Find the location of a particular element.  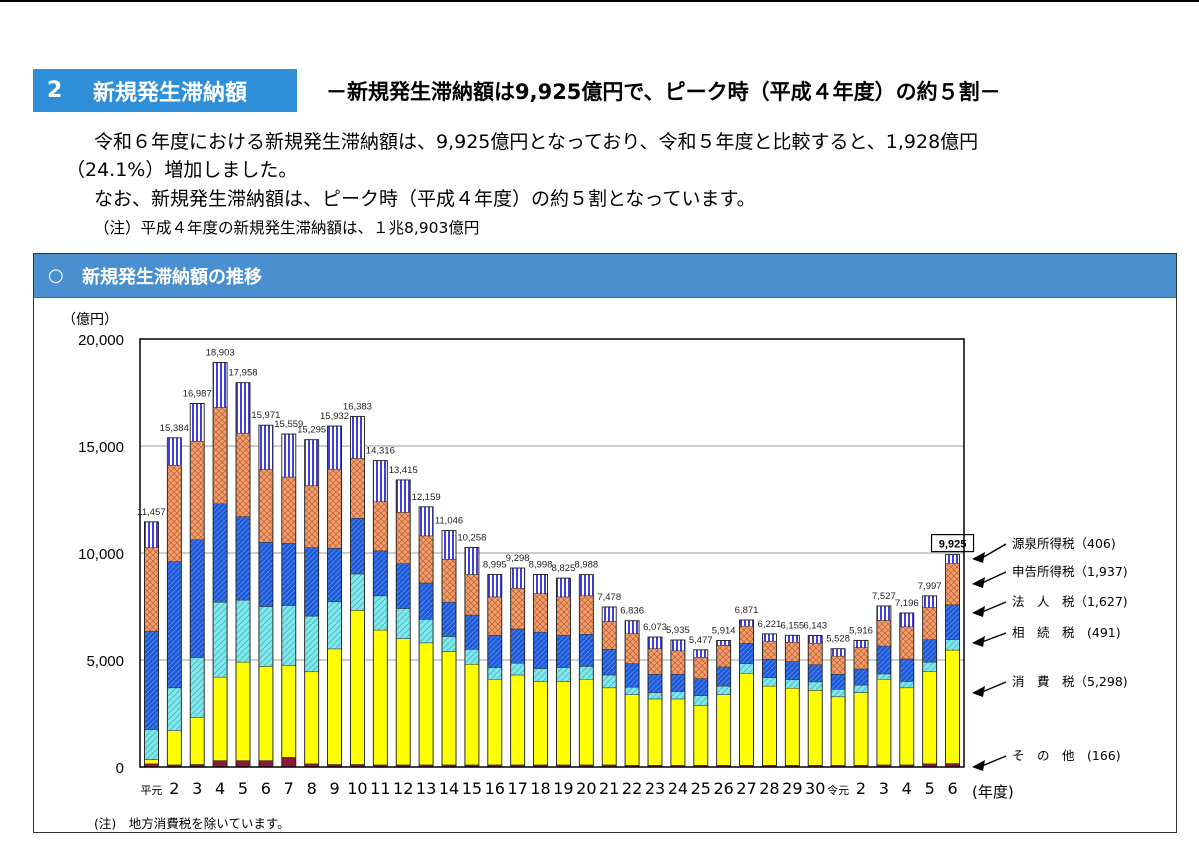

y-tick-label: 0 is located at coordinates (120, 768).